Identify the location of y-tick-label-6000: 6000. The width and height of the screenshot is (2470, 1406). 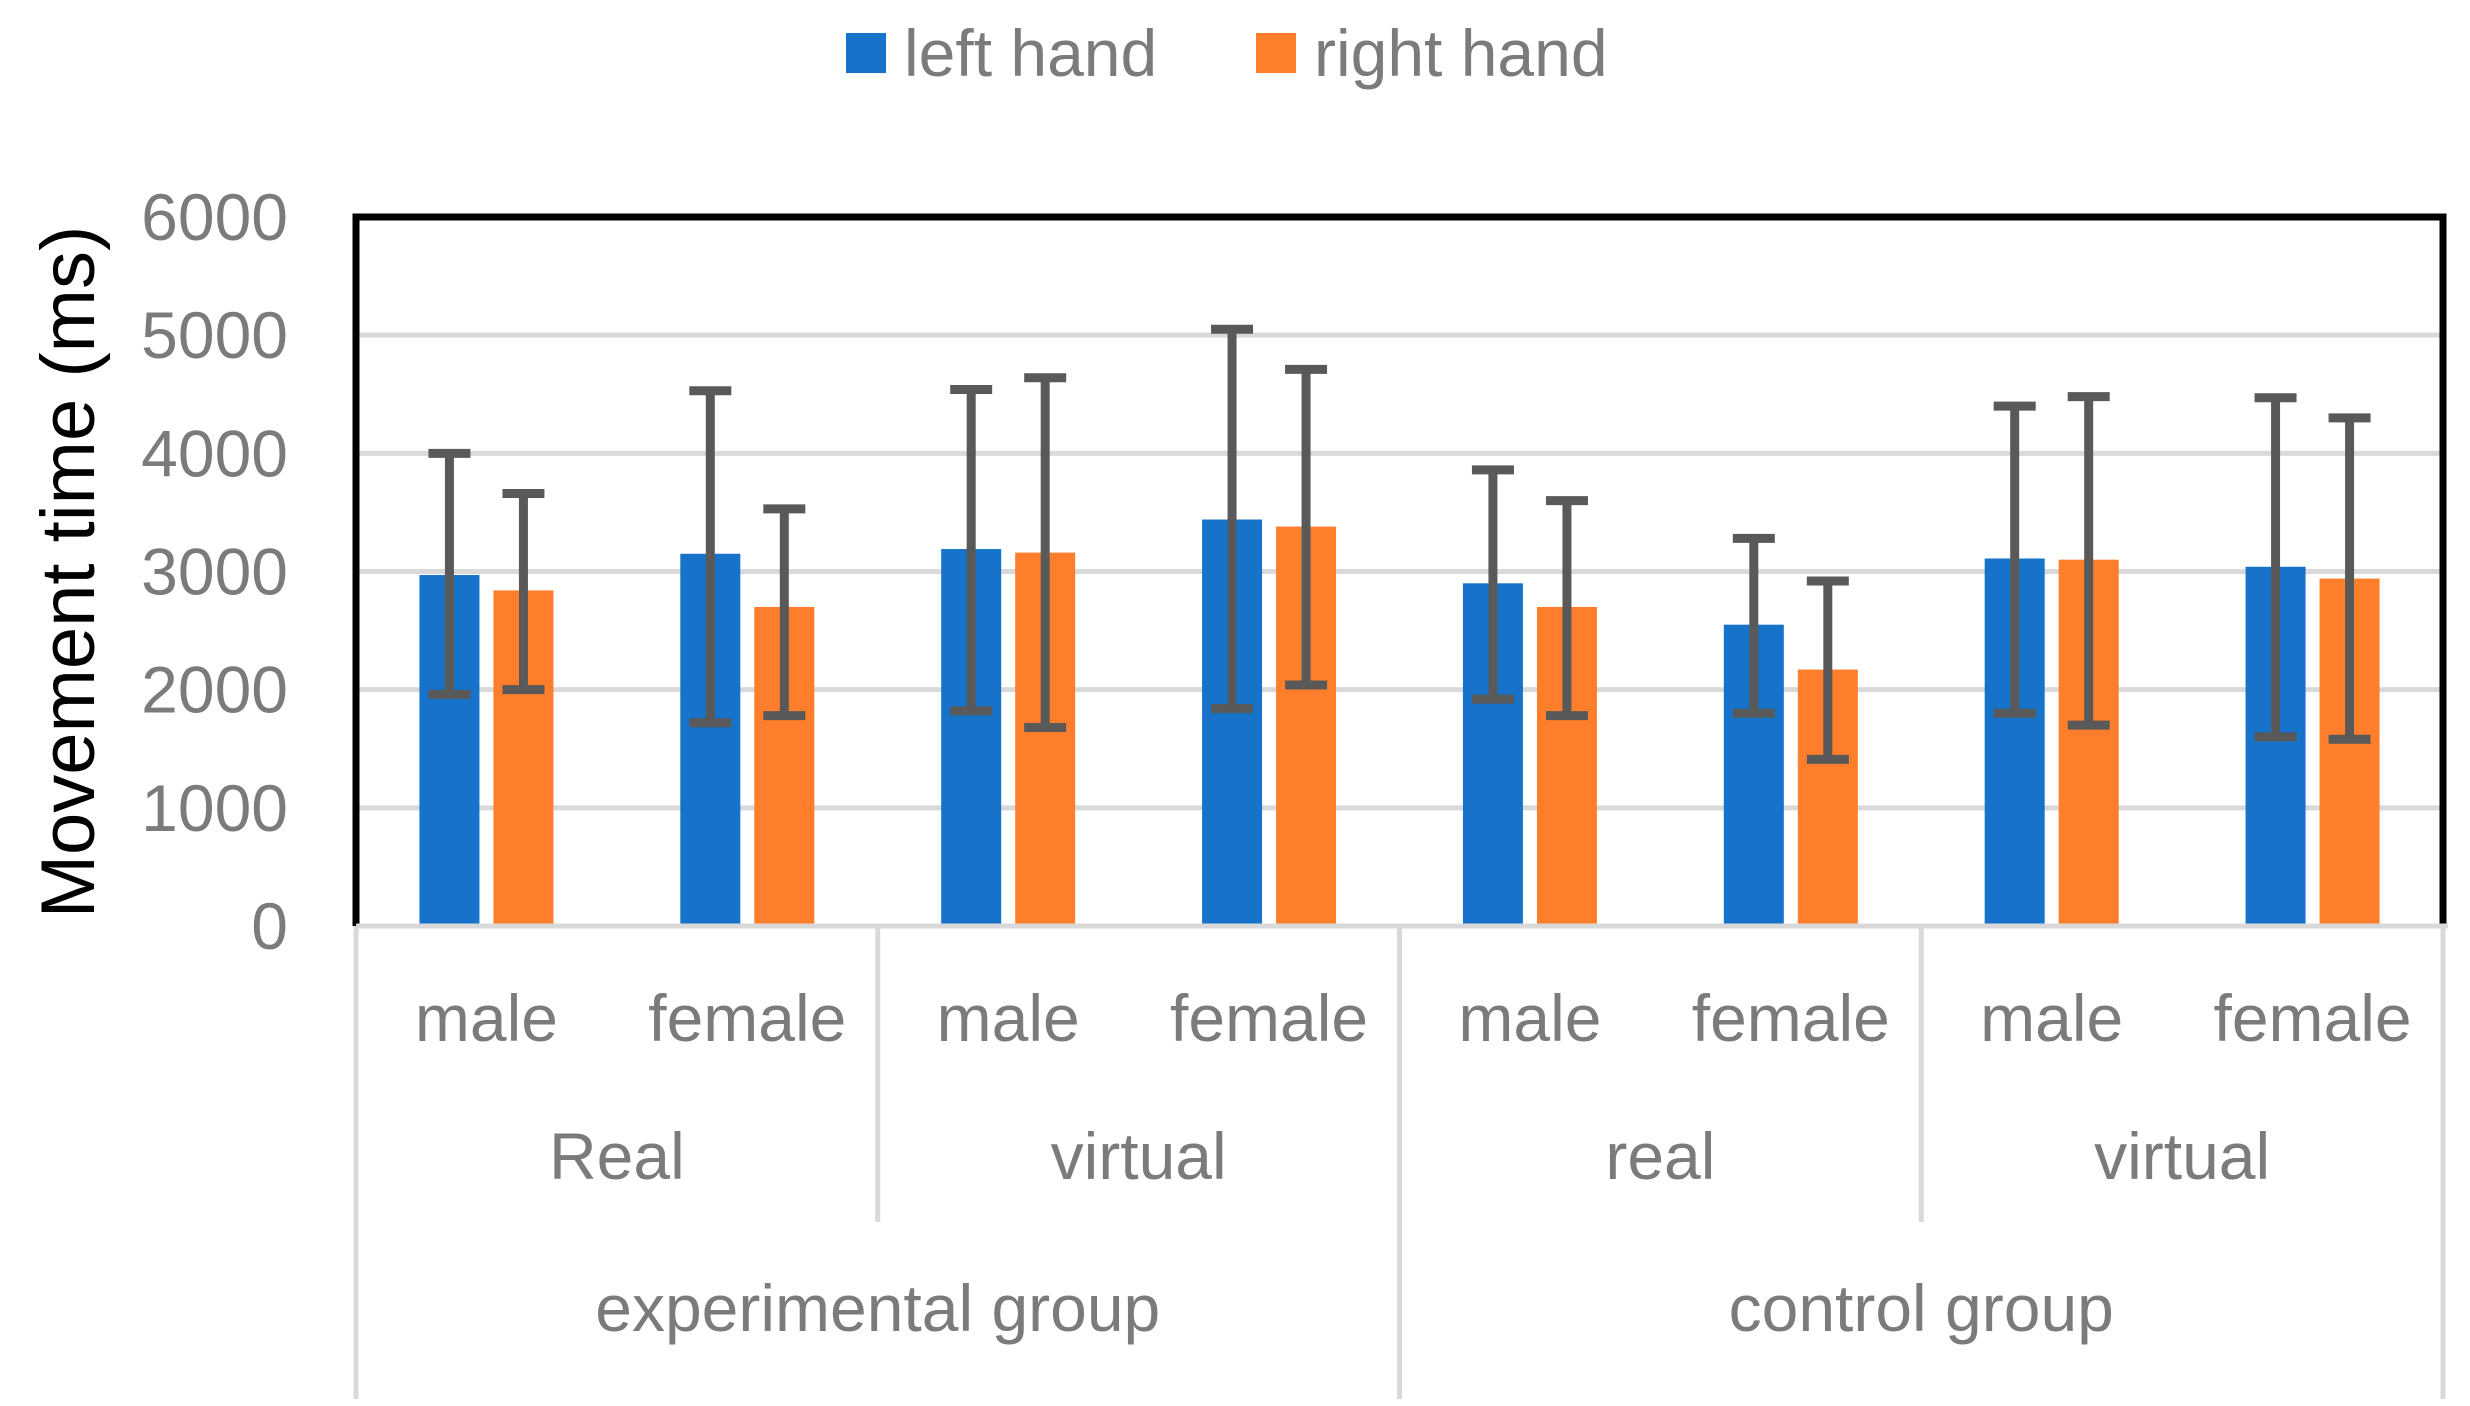
(214, 217).